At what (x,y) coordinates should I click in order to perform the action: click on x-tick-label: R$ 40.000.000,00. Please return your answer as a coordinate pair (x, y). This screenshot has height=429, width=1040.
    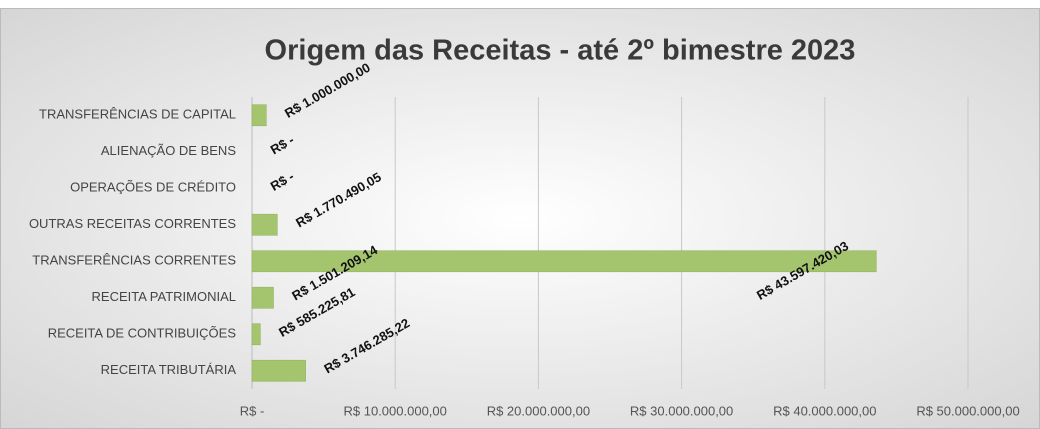
    Looking at the image, I should click on (824, 410).